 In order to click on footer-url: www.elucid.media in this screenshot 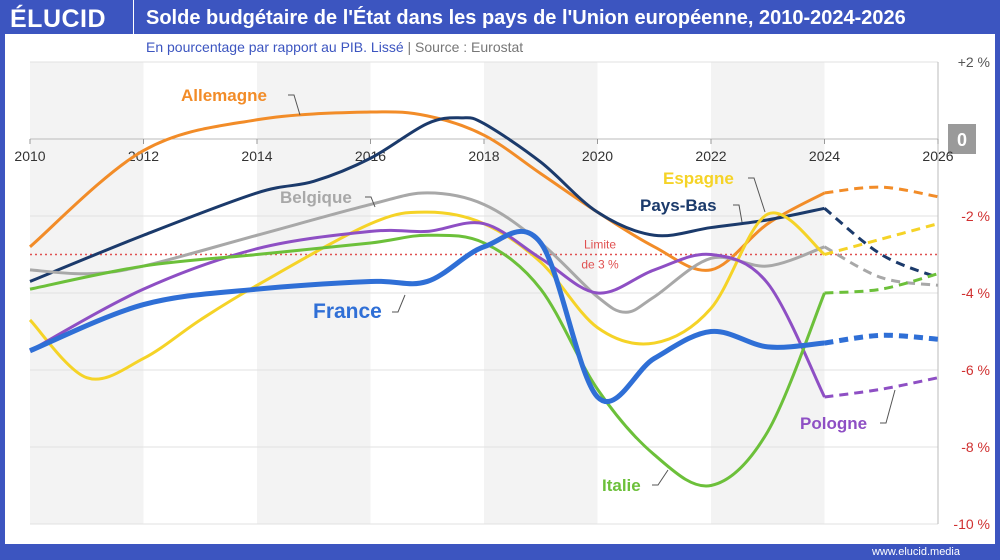, I will do `click(915, 552)`.